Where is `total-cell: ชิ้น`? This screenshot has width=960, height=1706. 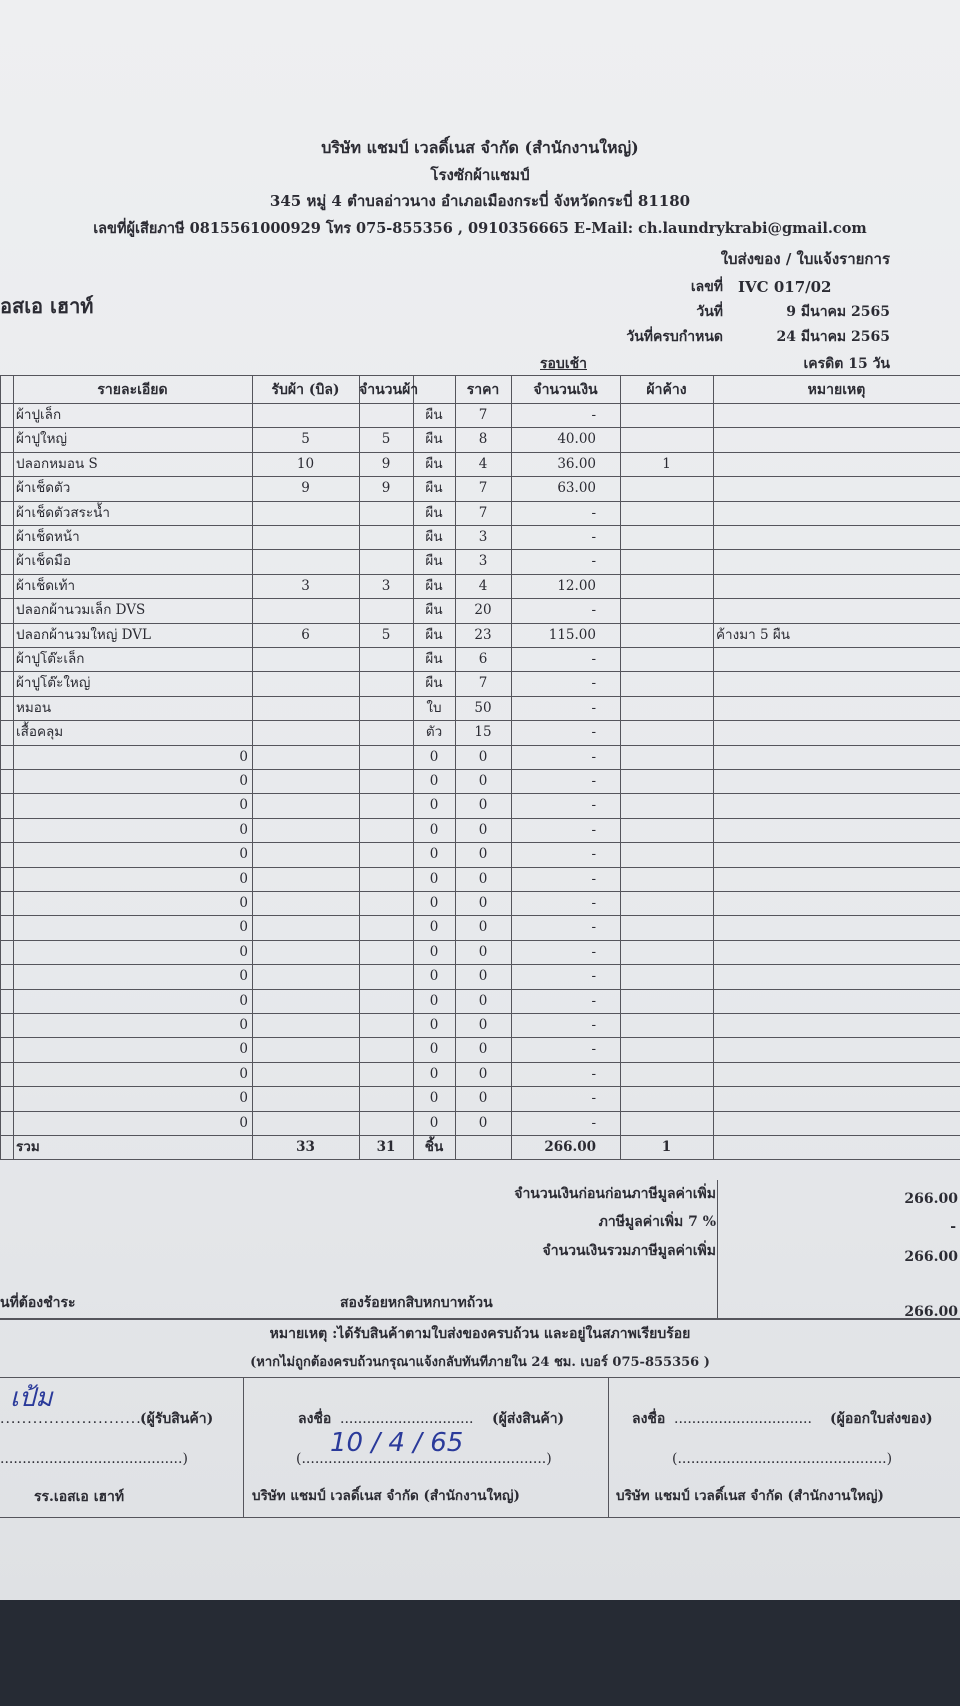
total-cell: ชิ้น is located at coordinates (434, 1147).